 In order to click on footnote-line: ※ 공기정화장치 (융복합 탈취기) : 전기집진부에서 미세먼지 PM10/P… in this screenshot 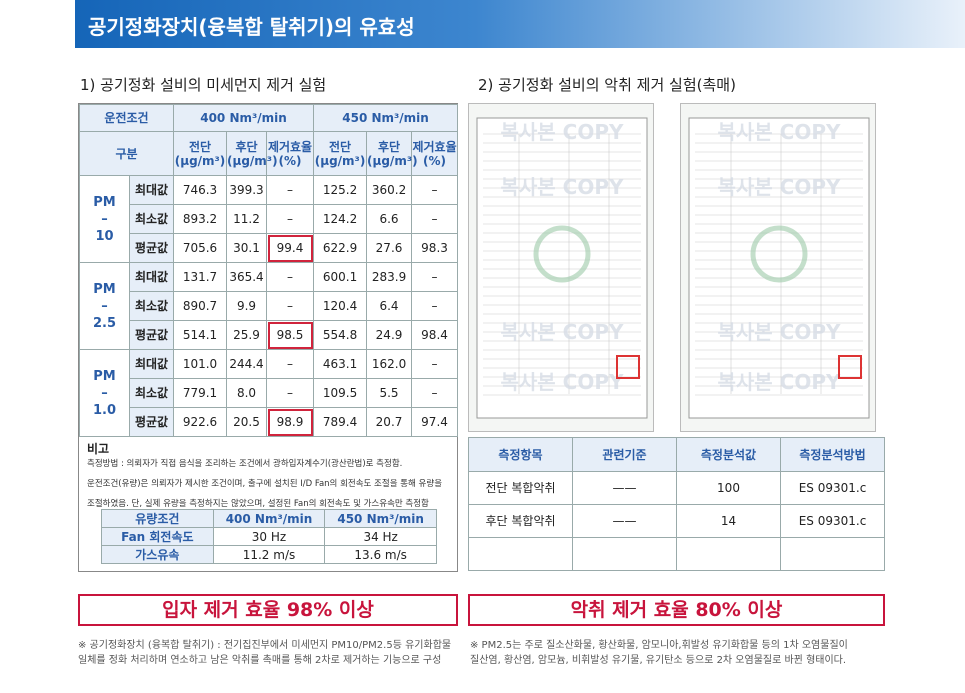, I will do `click(265, 645)`.